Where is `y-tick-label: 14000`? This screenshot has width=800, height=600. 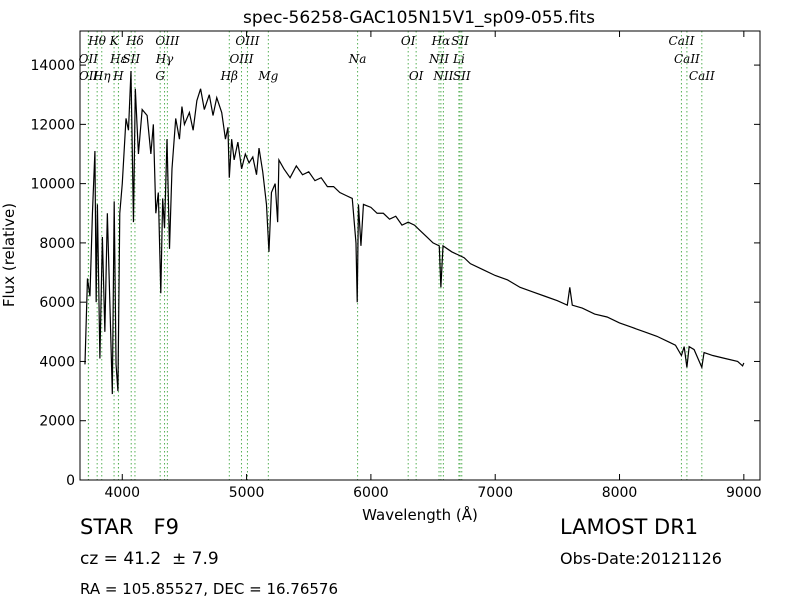 y-tick-label: 14000 is located at coordinates (52, 66).